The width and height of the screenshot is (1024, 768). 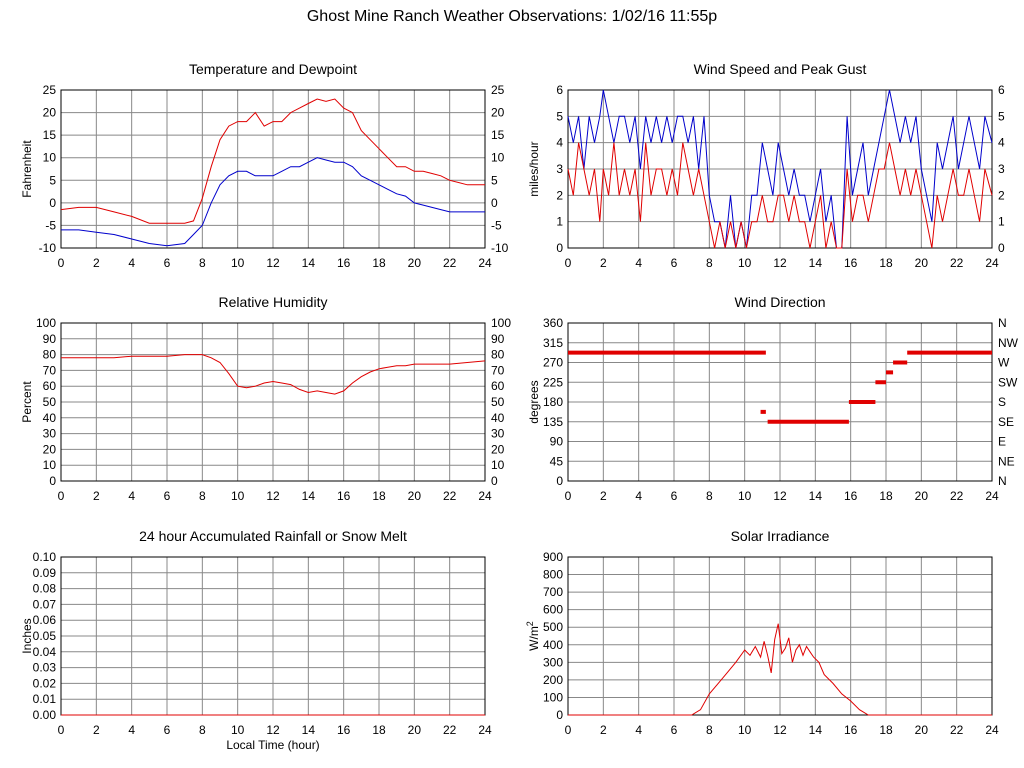 I want to click on y-tick-label: 0.07, so click(x=45, y=604).